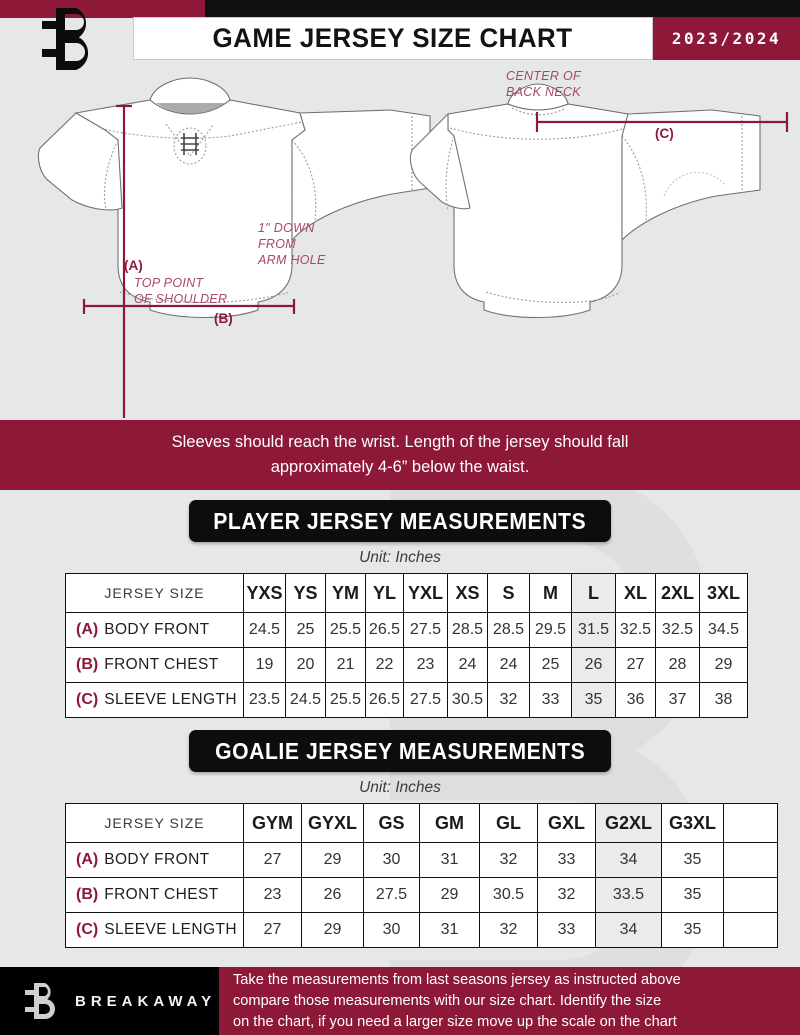 The width and height of the screenshot is (800, 1035). What do you see at coordinates (566, 895) in the screenshot?
I see `cell-gxl: 32` at bounding box center [566, 895].